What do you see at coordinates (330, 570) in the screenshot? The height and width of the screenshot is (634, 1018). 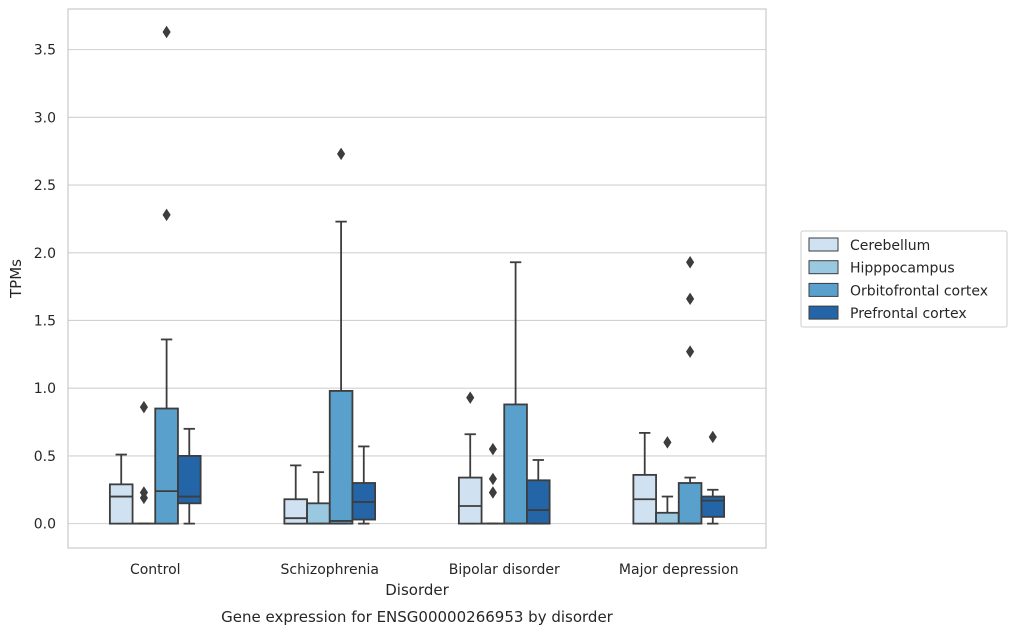 I see `x-tick-label: Schizophrenia` at bounding box center [330, 570].